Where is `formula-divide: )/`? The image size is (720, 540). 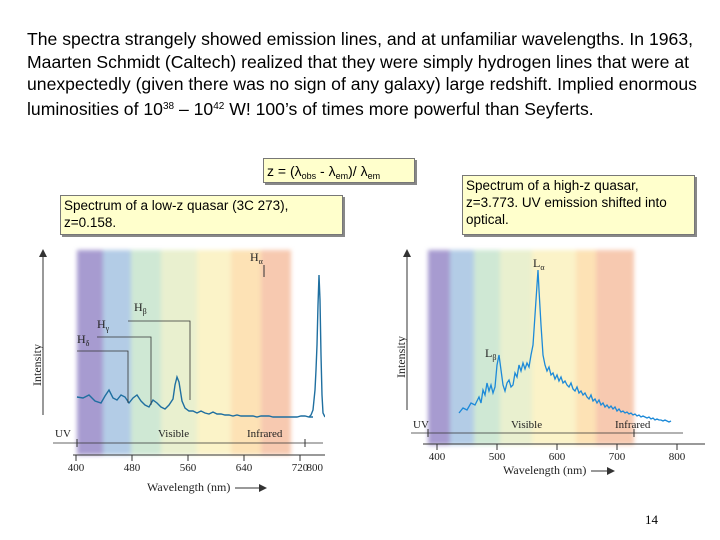
formula-divide: )/ is located at coordinates (354, 171).